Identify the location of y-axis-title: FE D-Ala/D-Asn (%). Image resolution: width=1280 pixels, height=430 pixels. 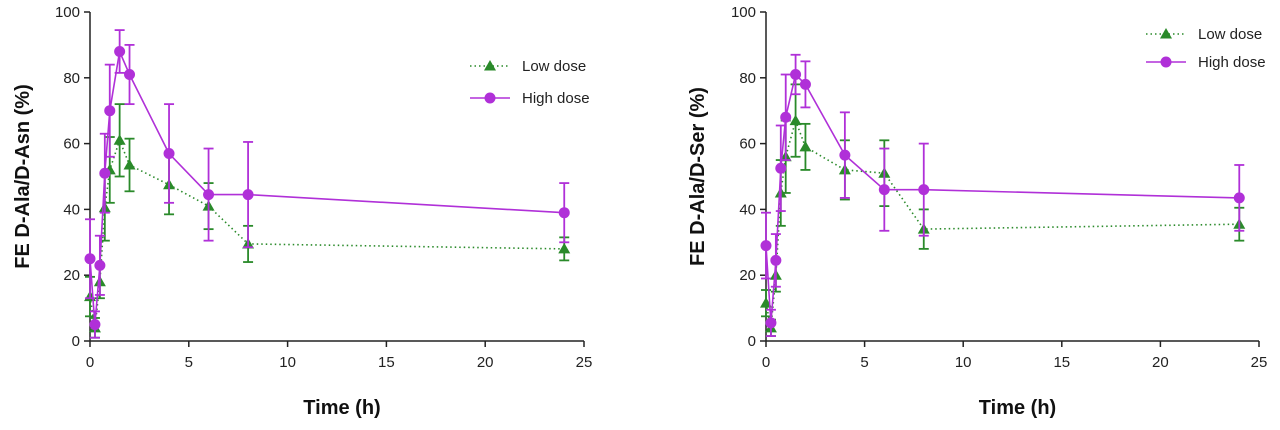
(23, 176).